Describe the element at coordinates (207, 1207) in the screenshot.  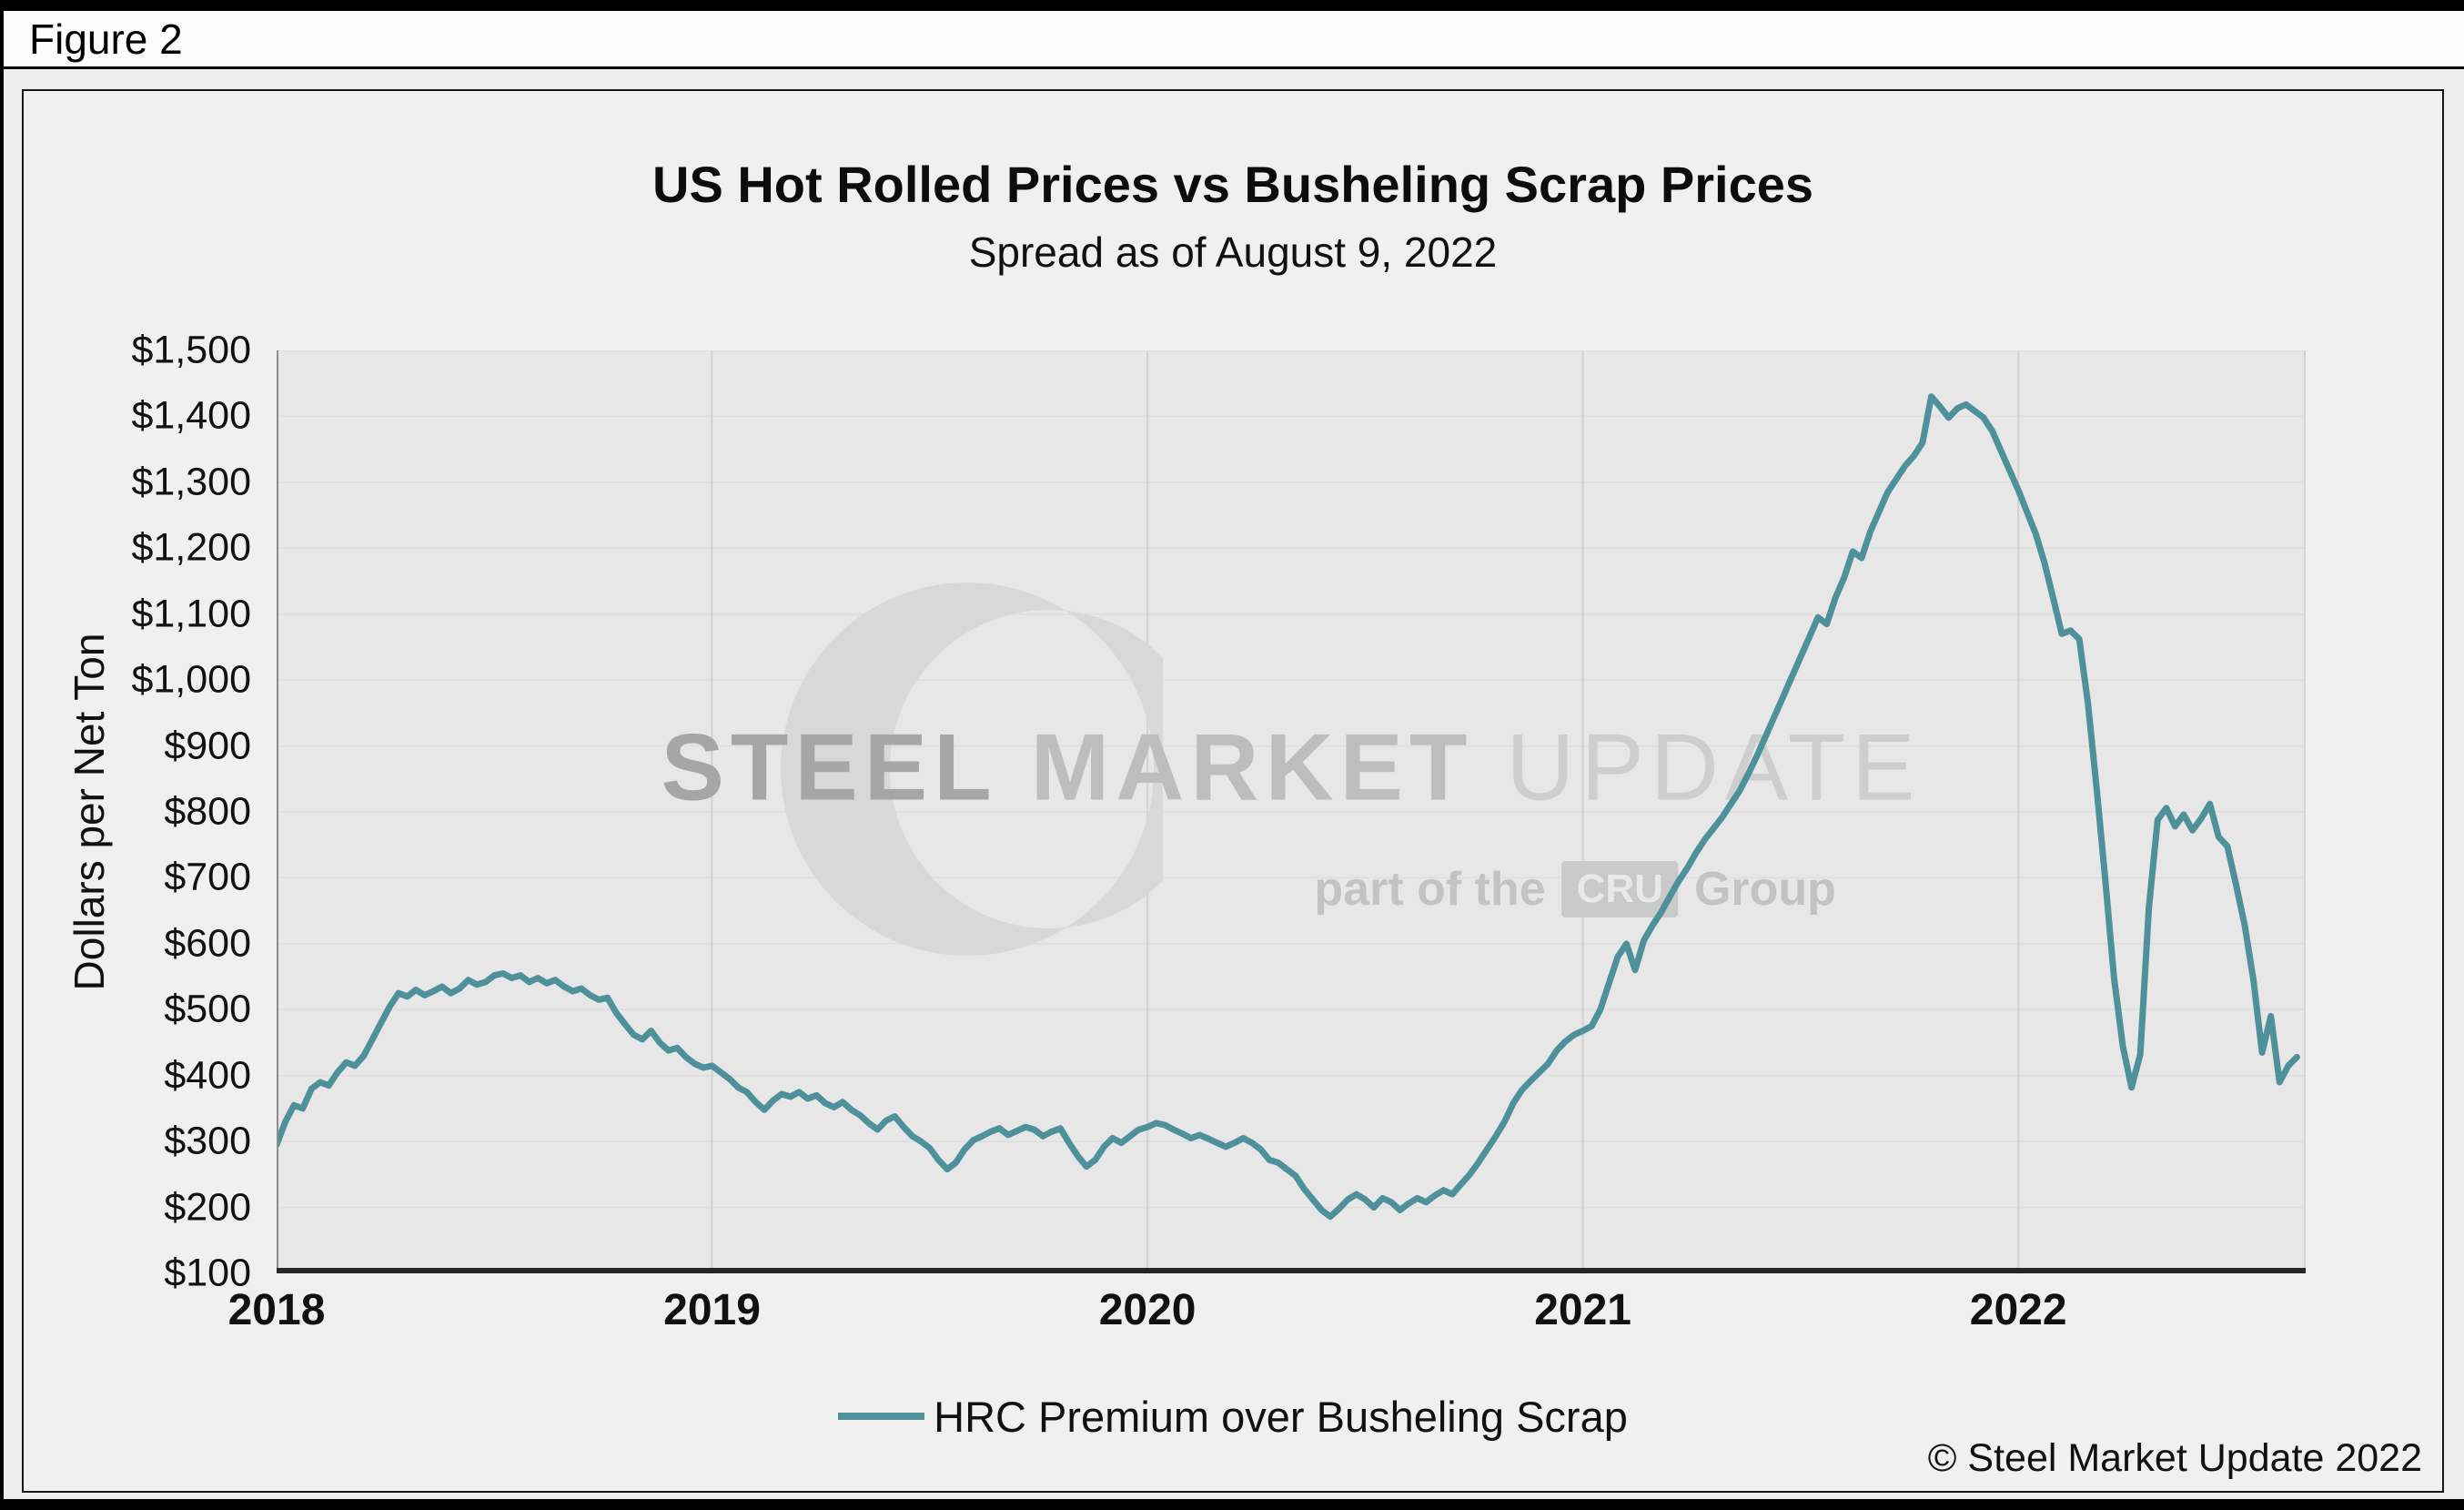
I see `y-axis-tick-label: $200` at that location.